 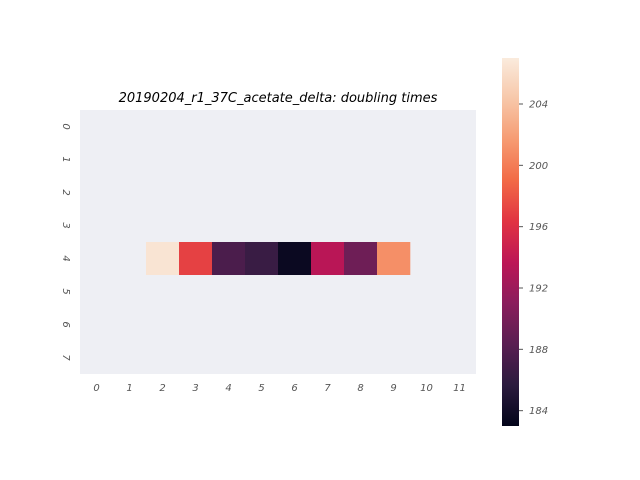 What do you see at coordinates (129, 388) in the screenshot?
I see `x-tick-label: 1` at bounding box center [129, 388].